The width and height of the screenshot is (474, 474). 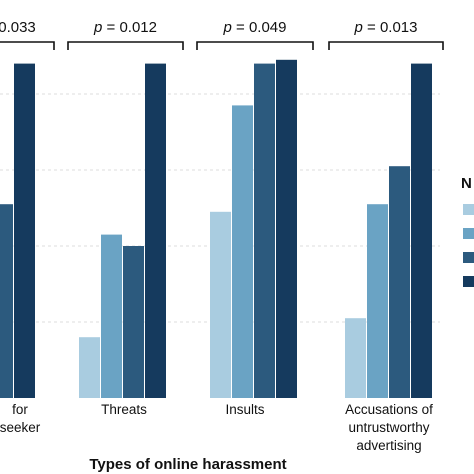 I want to click on bar-c1-s2, so click(x=133, y=322).